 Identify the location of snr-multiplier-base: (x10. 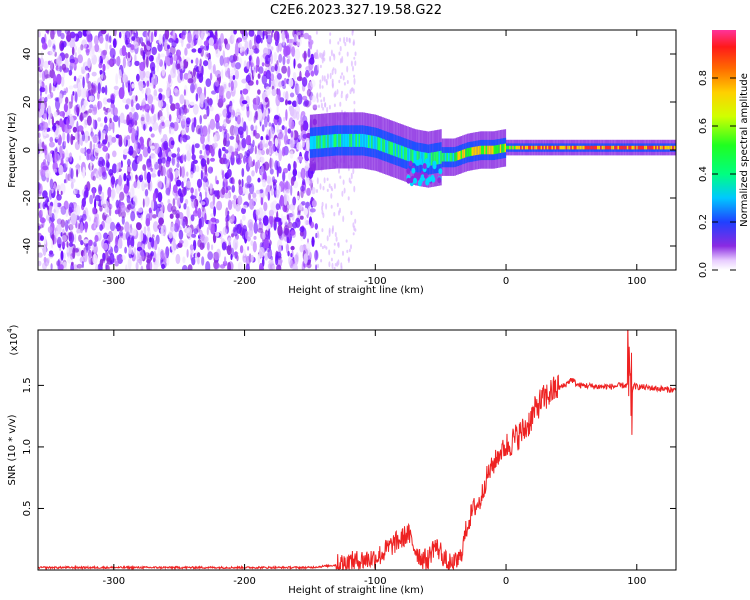
(14, 344).